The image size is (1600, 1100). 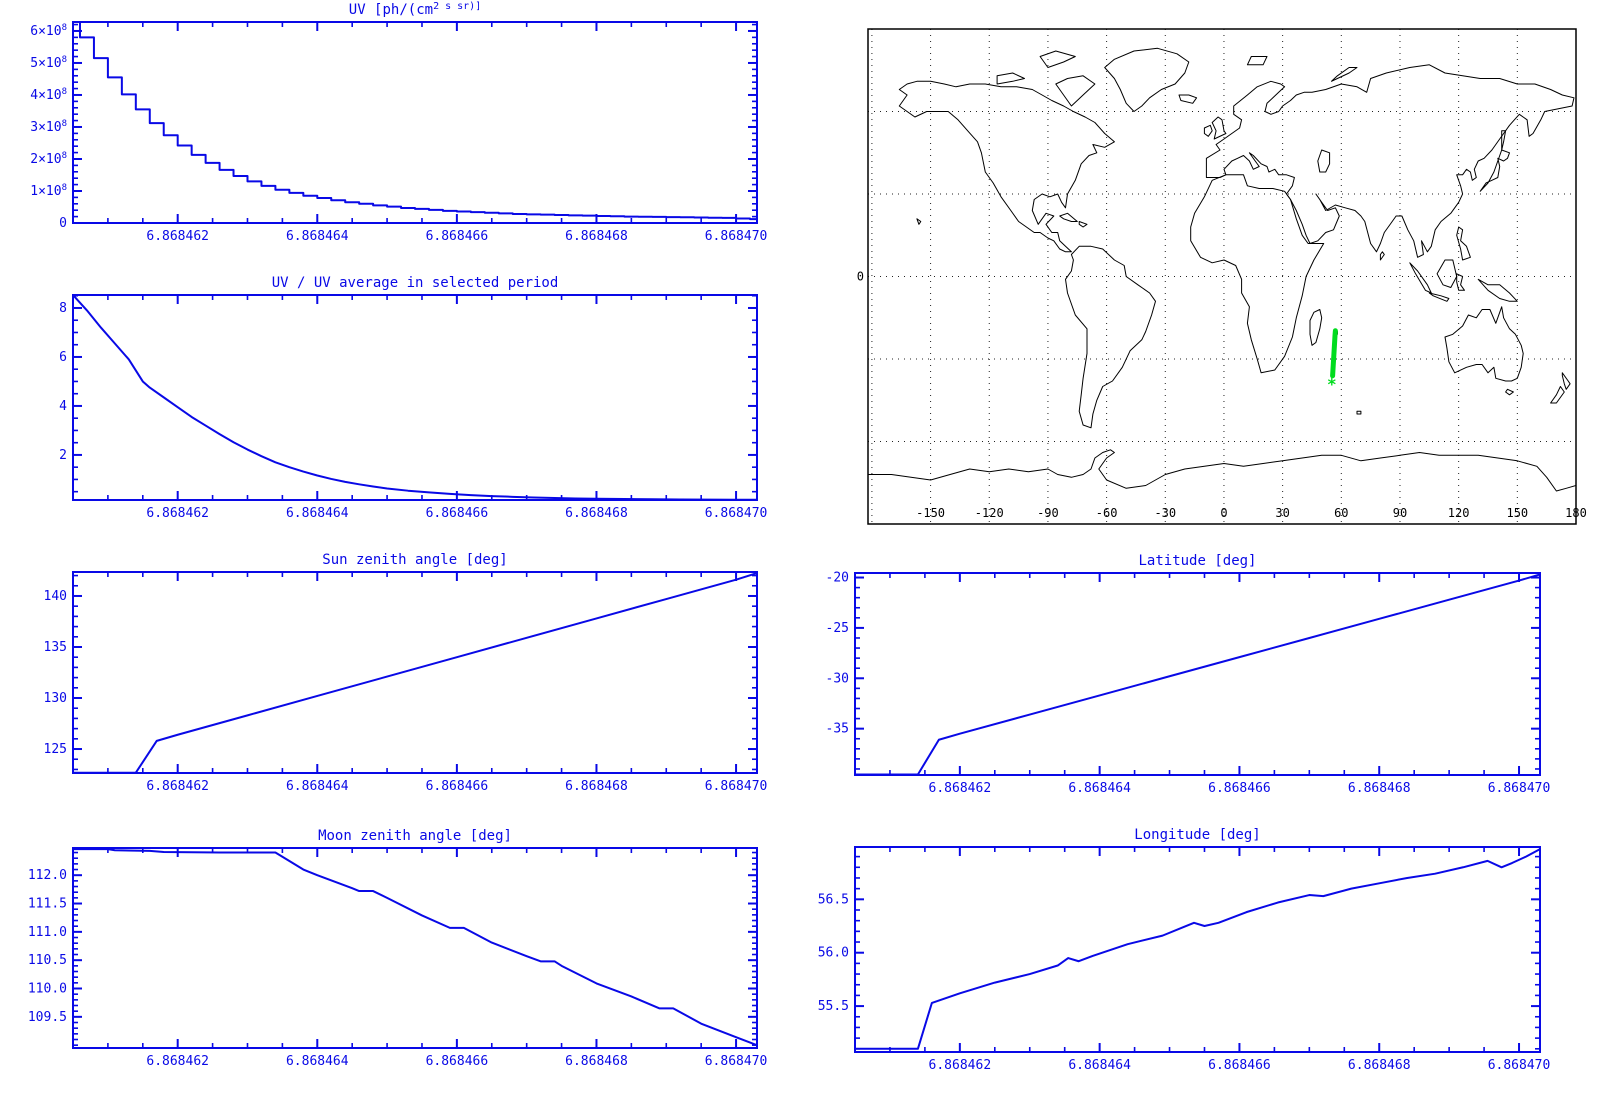 What do you see at coordinates (1188, 99) in the screenshot?
I see `coast-iceland` at bounding box center [1188, 99].